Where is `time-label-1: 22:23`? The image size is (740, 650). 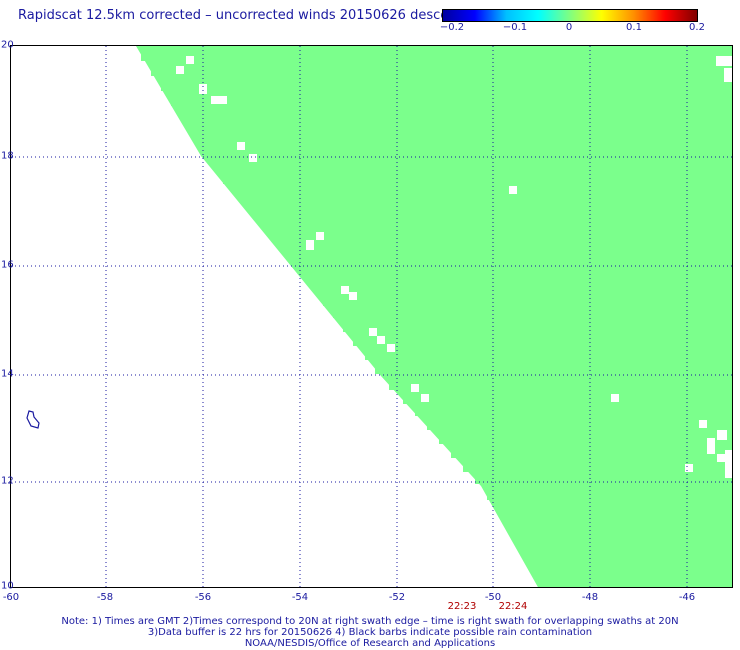 time-label-1: 22:23 is located at coordinates (462, 606).